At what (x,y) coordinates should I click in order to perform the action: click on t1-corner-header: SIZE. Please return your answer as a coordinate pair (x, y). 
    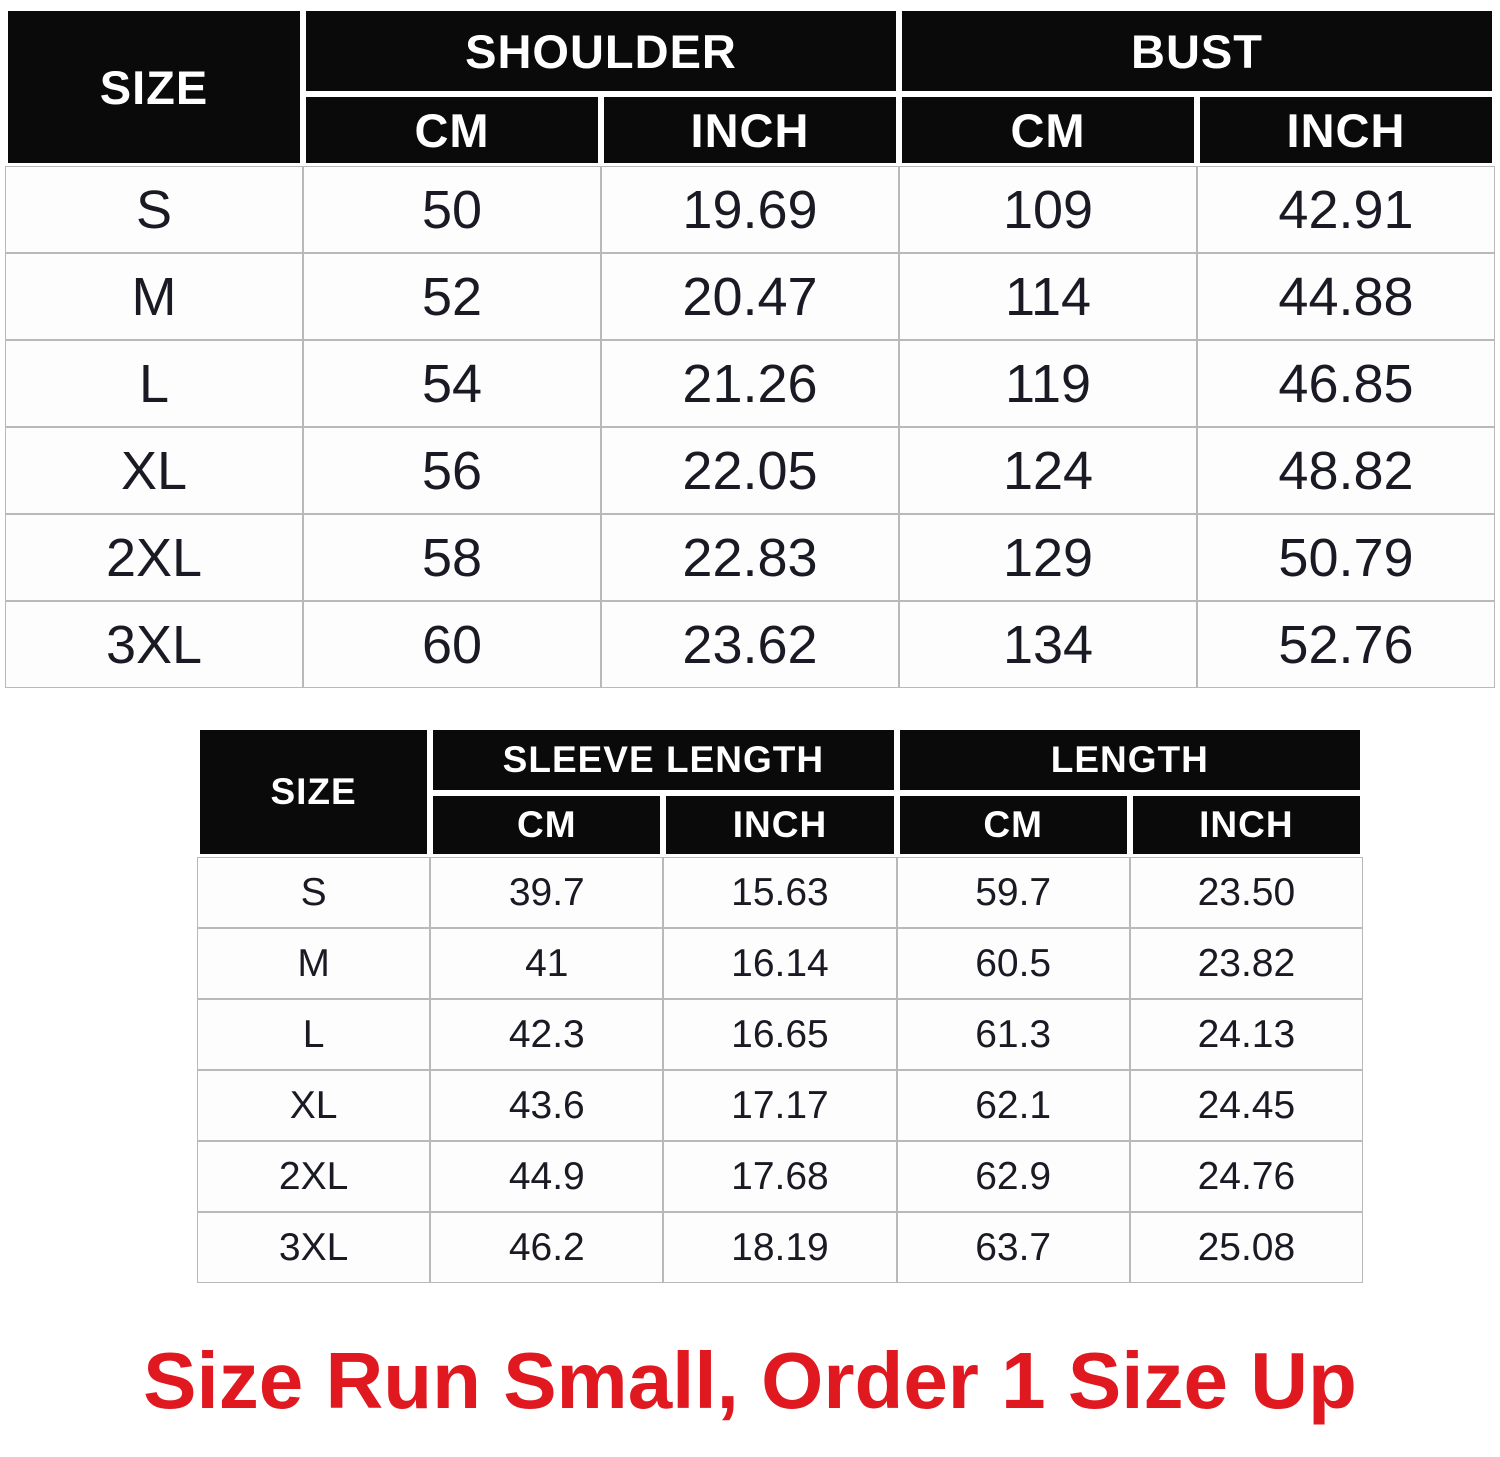
    Looking at the image, I should click on (154, 87).